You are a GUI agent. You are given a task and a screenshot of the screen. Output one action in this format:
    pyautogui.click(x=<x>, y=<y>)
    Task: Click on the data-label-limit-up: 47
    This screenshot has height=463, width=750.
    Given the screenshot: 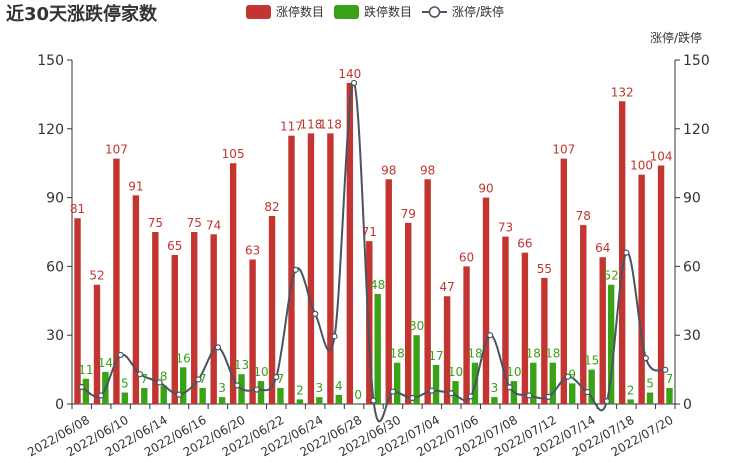 What is the action you would take?
    pyautogui.click(x=446, y=287)
    